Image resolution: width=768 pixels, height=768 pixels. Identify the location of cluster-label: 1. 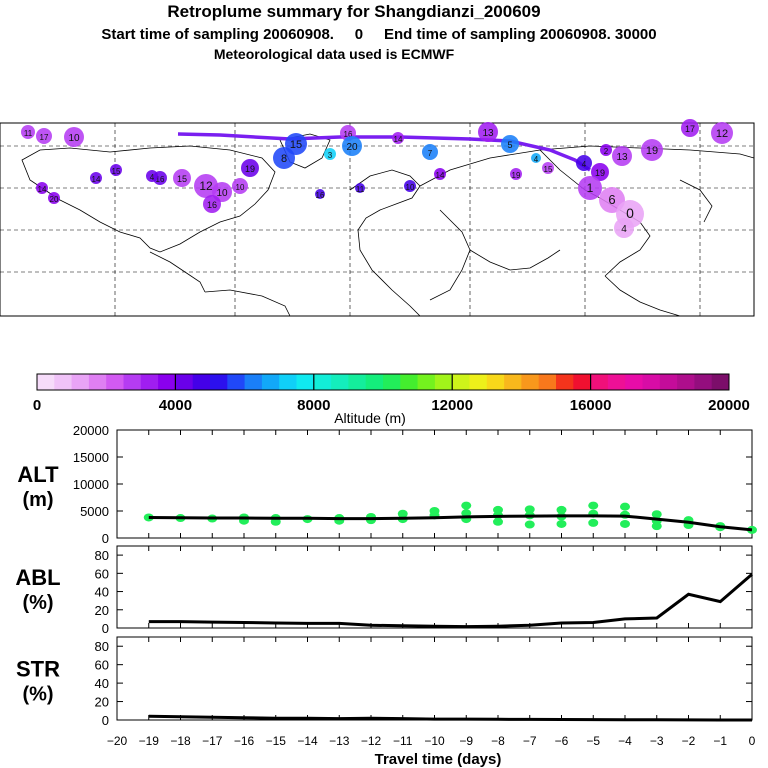
(590, 188).